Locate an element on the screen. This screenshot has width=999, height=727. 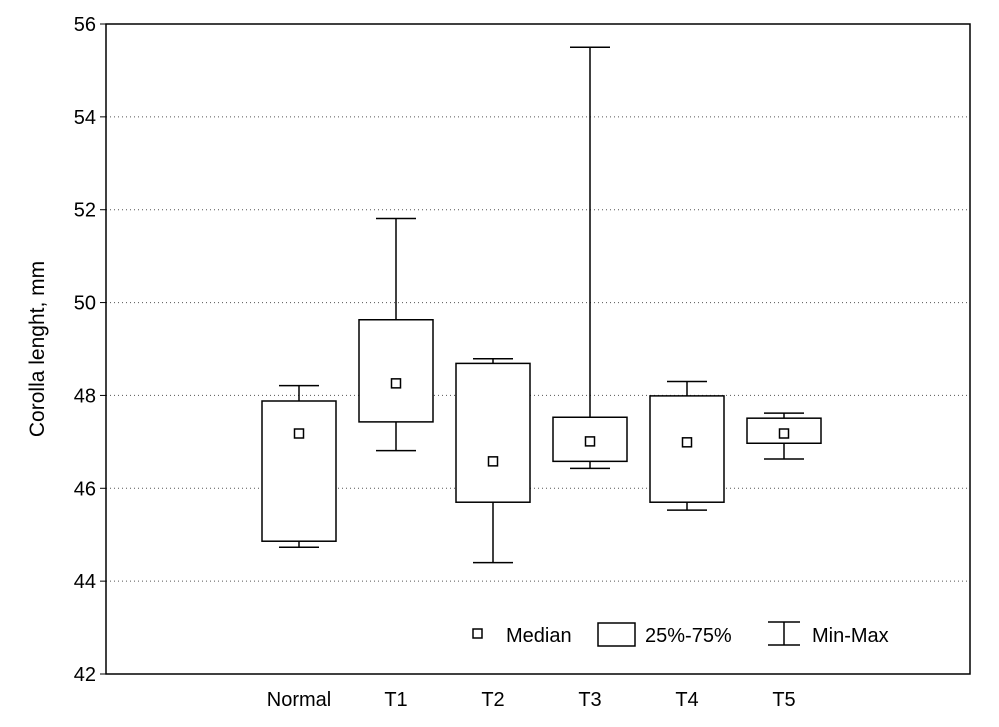
x-tick-label: T1 is located at coordinates (395, 700).